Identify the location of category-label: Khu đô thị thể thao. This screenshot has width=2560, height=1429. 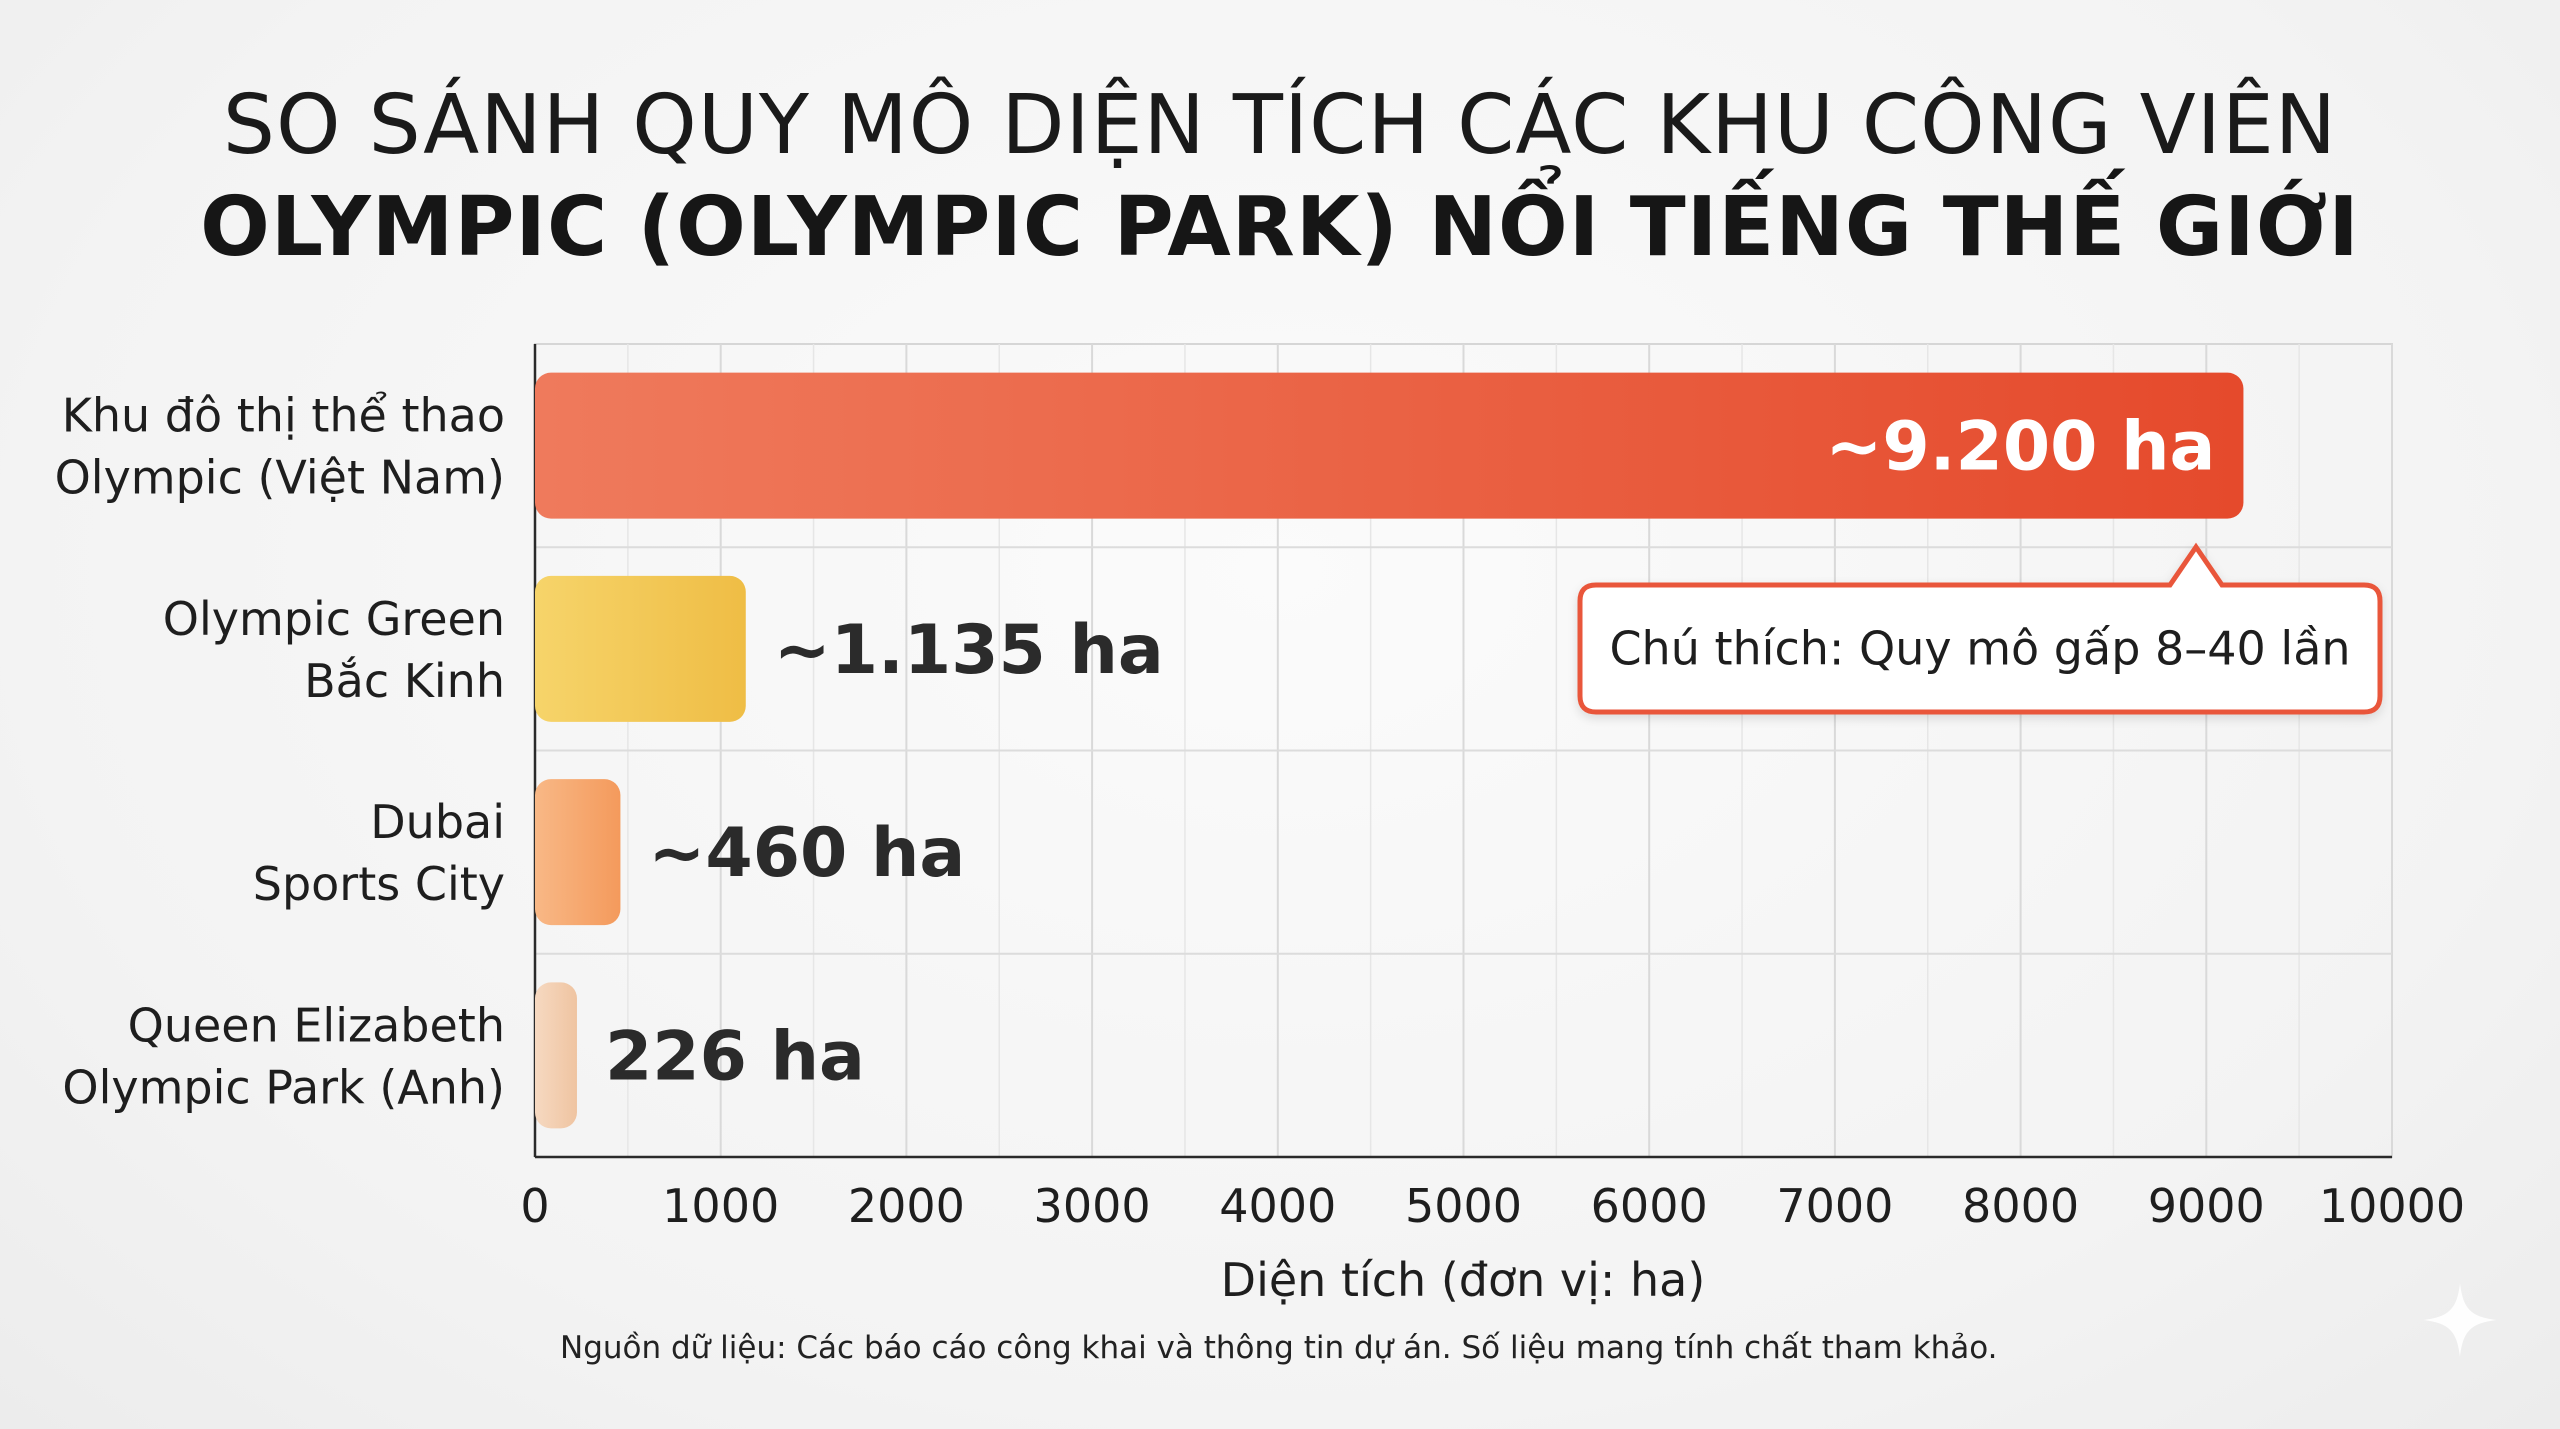
(283, 416).